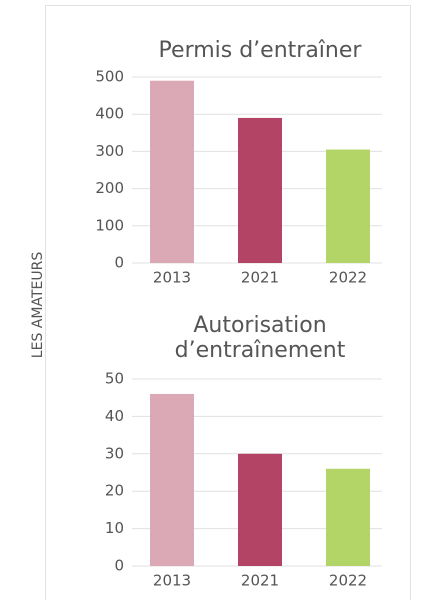 The height and width of the screenshot is (600, 424). I want to click on y-tick-label: 20, so click(114, 491).